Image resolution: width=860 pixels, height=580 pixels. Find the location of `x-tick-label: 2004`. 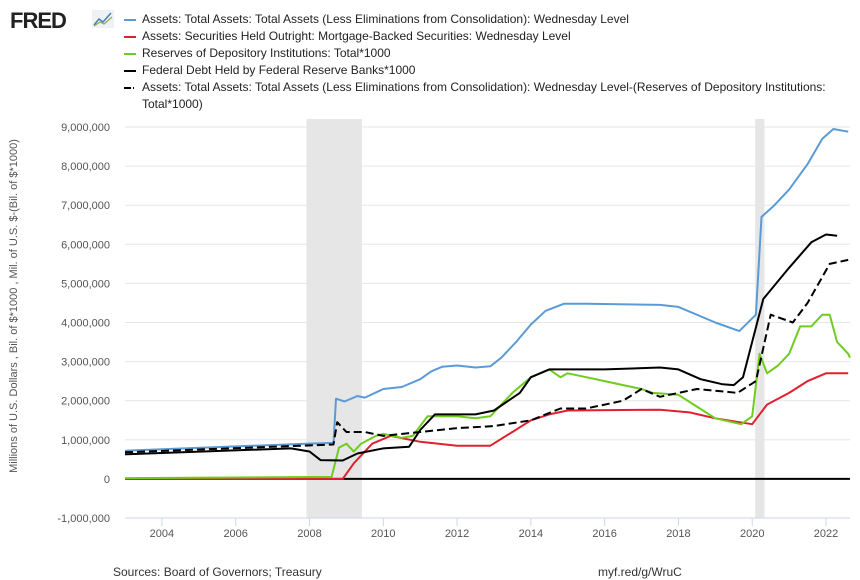

x-tick-label: 2004 is located at coordinates (162, 534).